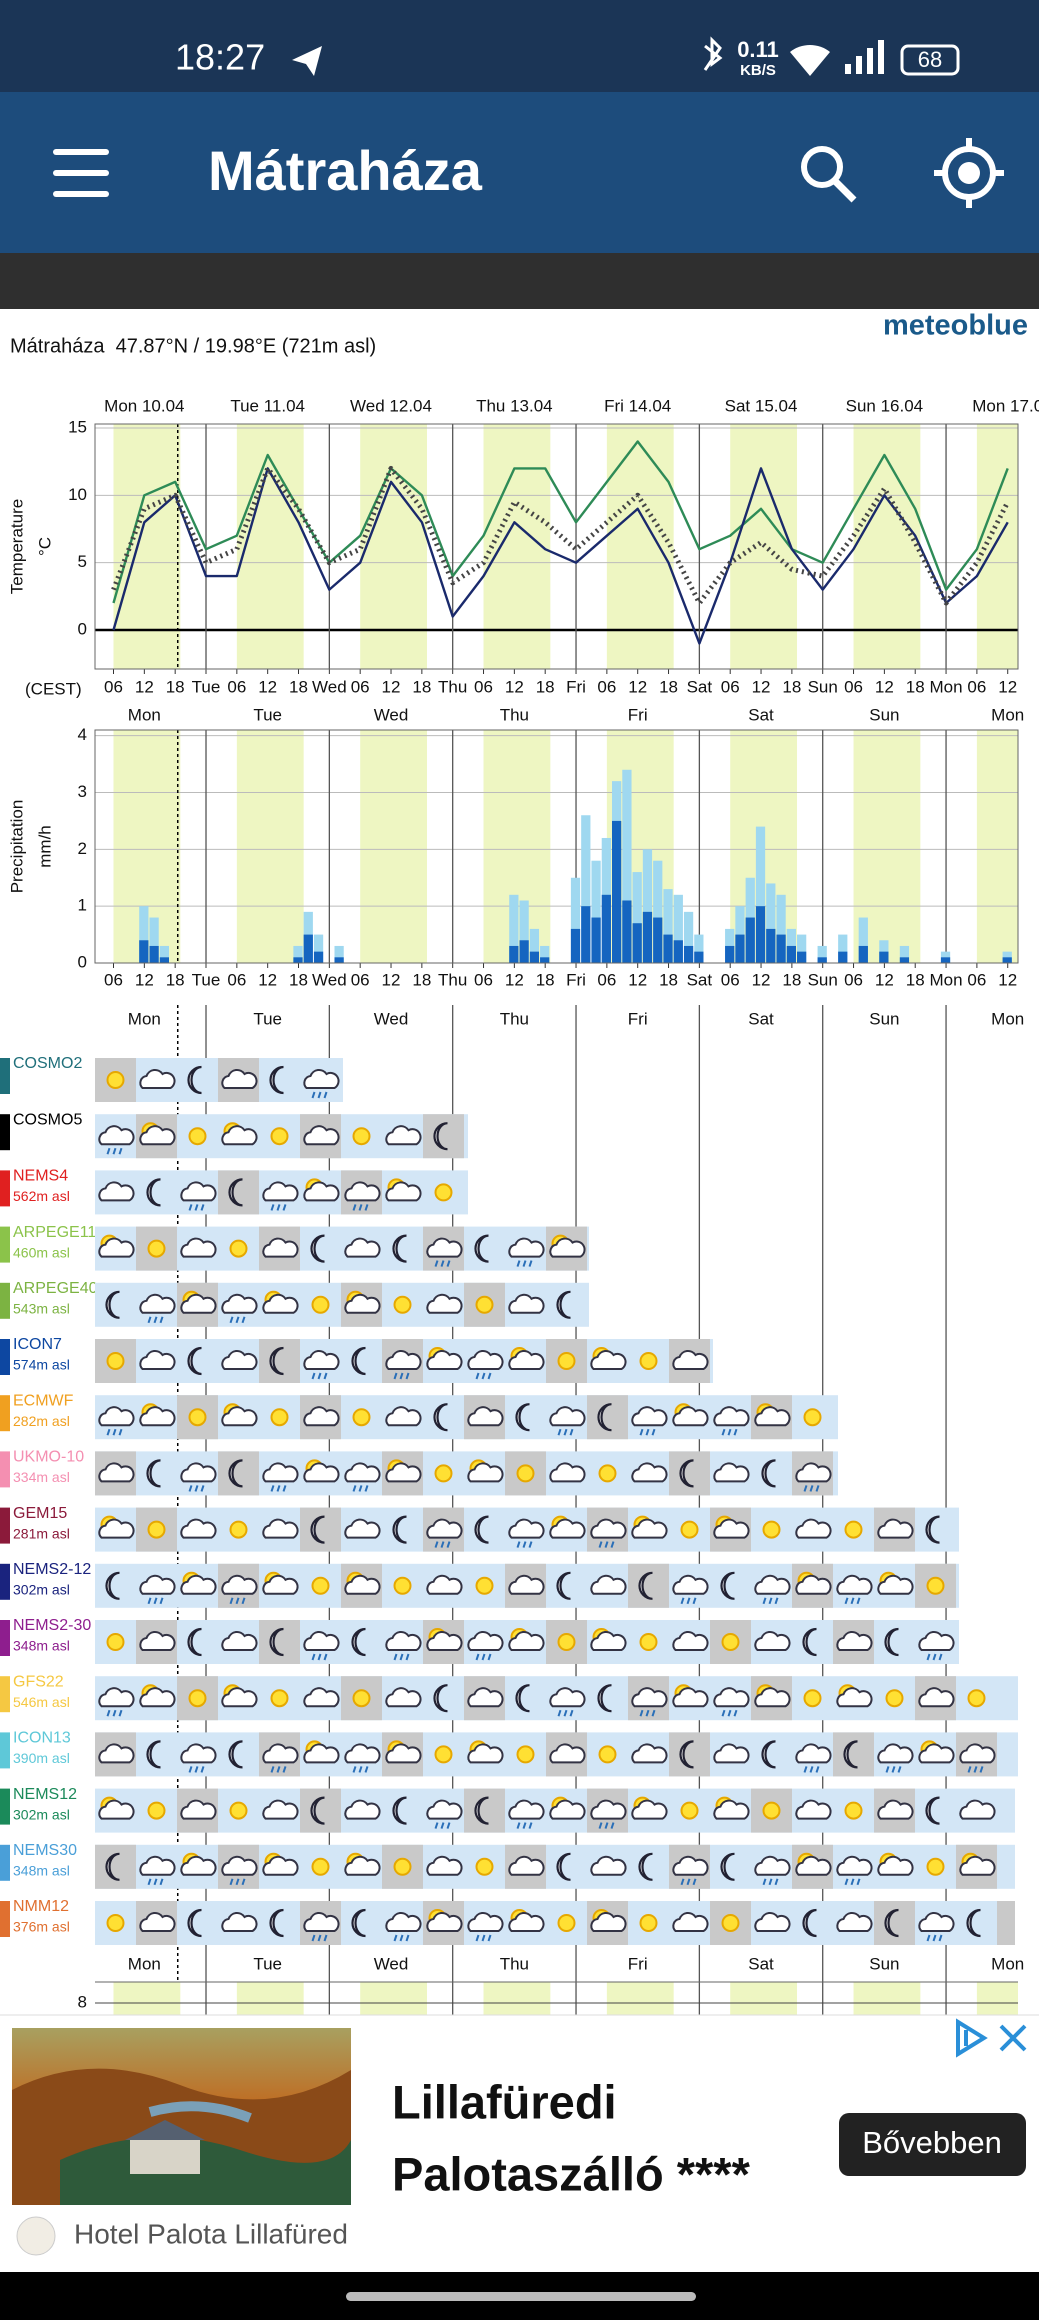 Image resolution: width=1039 pixels, height=2320 pixels. I want to click on ad-button, so click(932, 2144).